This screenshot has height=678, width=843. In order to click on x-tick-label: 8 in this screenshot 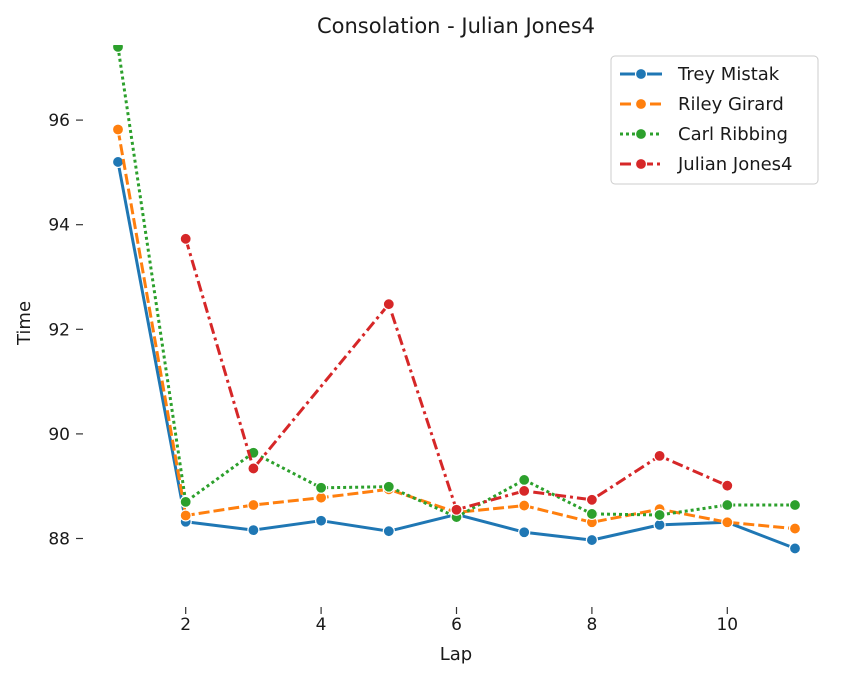, I will do `click(591, 625)`.